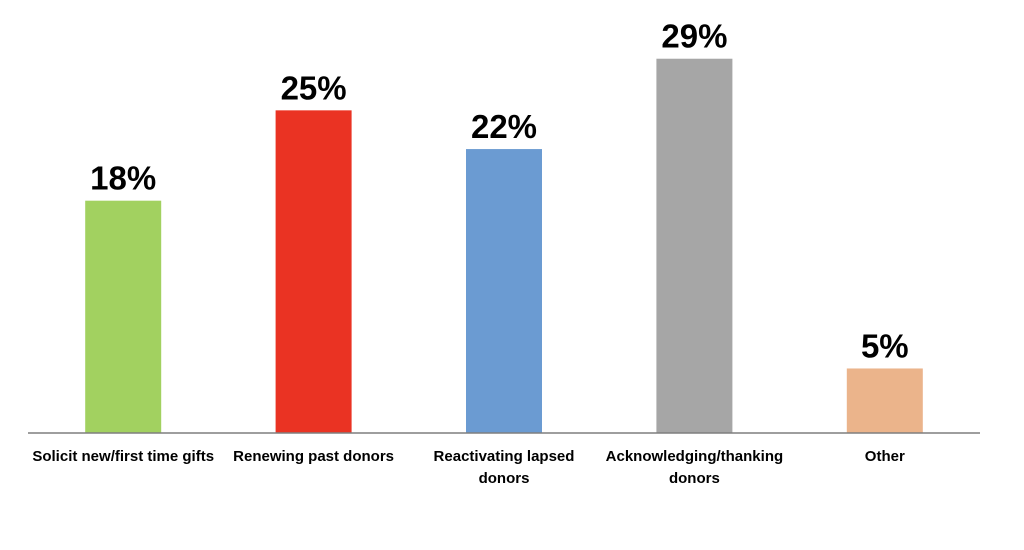  What do you see at coordinates (695, 467) in the screenshot?
I see `category-label-3: Acknowledging/thanking donors` at bounding box center [695, 467].